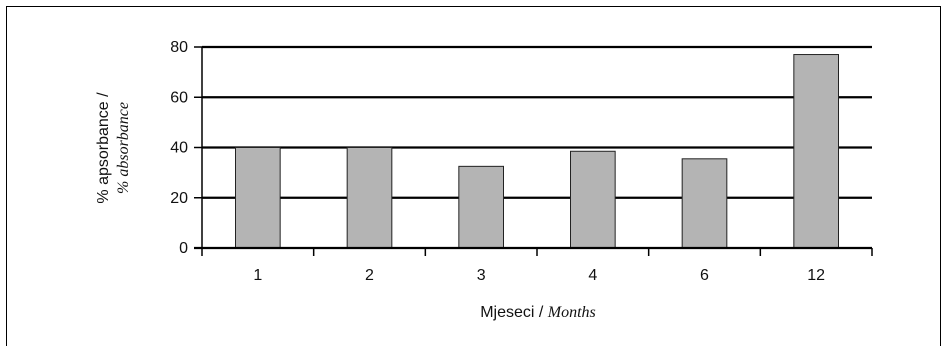 The width and height of the screenshot is (948, 346). I want to click on y-tick-label-0: 0, so click(183, 248).